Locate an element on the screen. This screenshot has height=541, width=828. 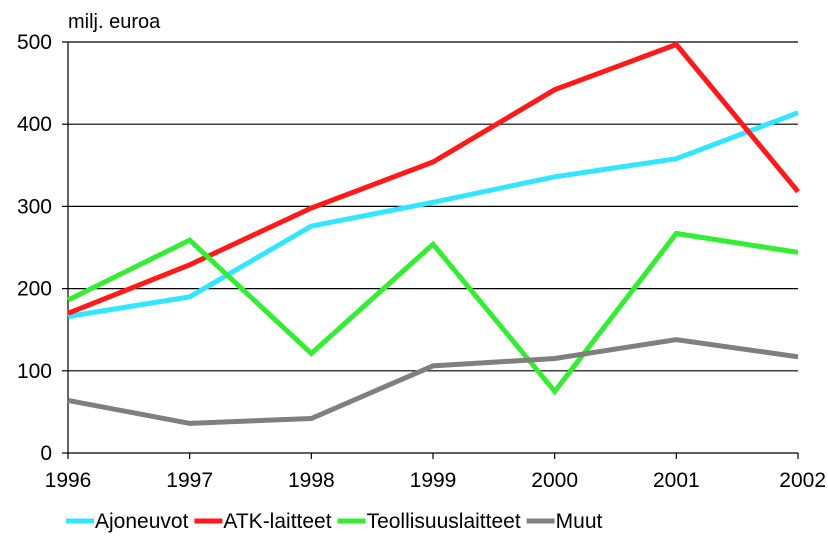
y-tick-label-300: 300 is located at coordinates (34, 206).